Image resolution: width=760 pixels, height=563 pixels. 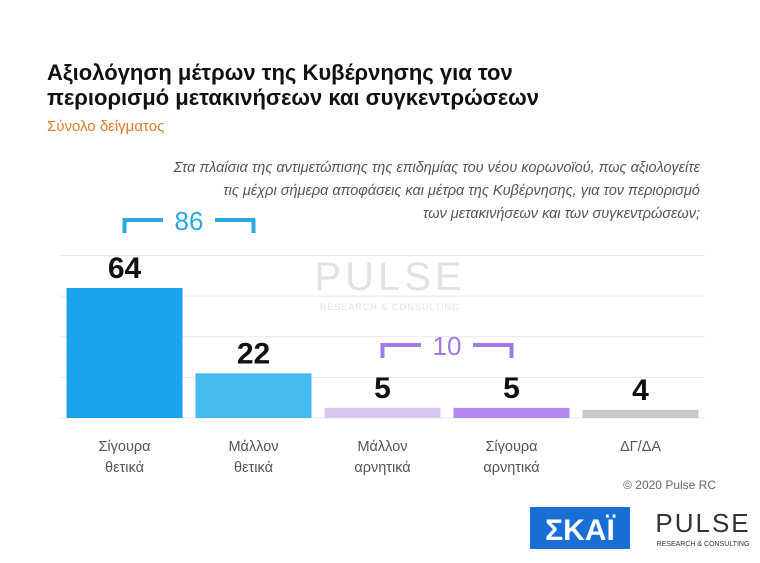 I want to click on value-label: 22, so click(x=253, y=353).